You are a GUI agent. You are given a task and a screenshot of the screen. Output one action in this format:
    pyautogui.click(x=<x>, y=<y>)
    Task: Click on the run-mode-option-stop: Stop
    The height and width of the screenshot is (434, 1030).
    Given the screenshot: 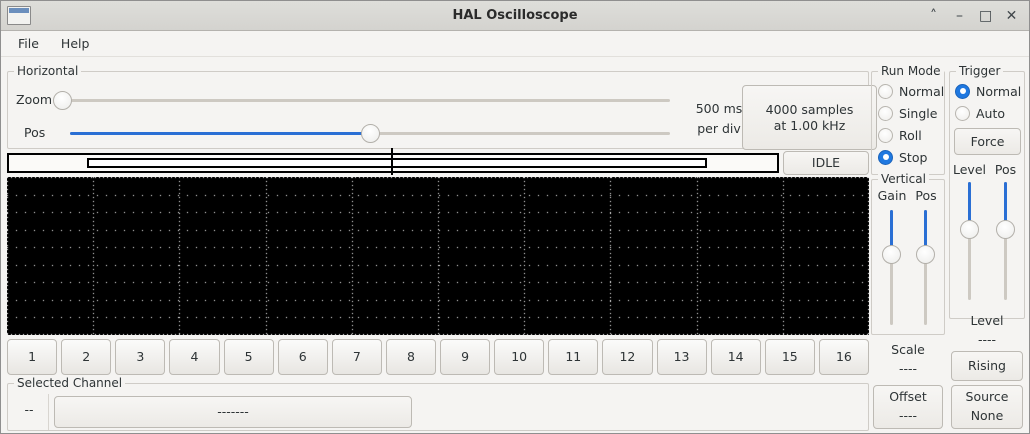 What is the action you would take?
    pyautogui.click(x=911, y=157)
    